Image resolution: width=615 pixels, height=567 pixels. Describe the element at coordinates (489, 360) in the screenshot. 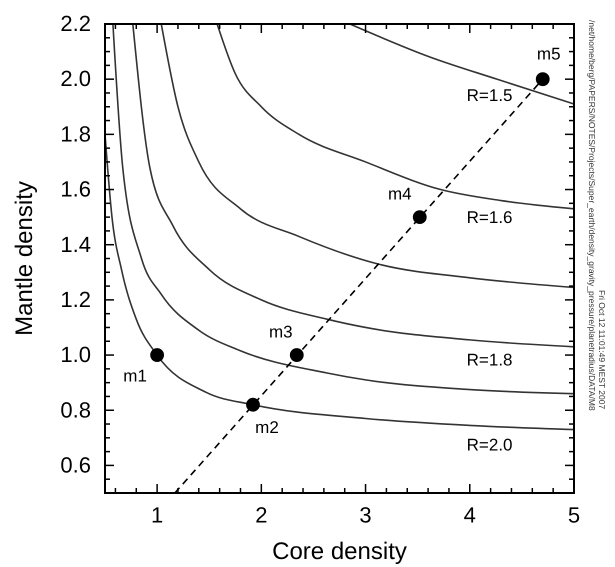

I see `series-label: R=1.8` at that location.